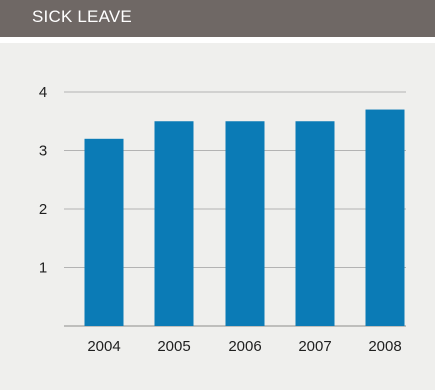  What do you see at coordinates (245, 223) in the screenshot?
I see `bar-2006` at bounding box center [245, 223].